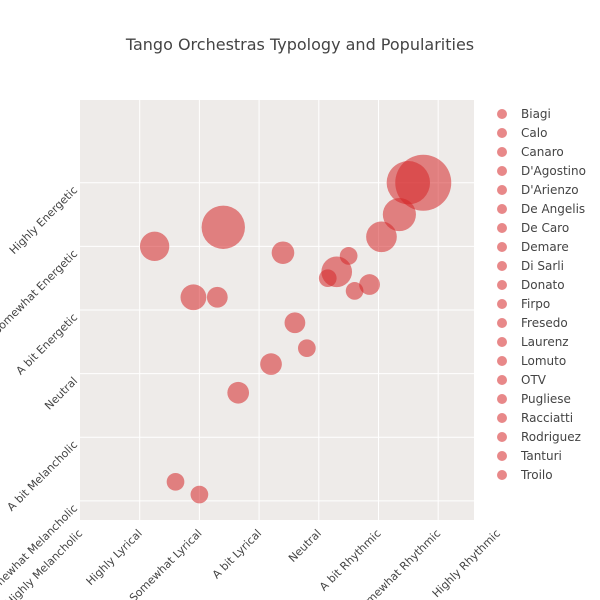 Image resolution: width=600 pixels, height=600 pixels. What do you see at coordinates (534, 380) in the screenshot?
I see `legend-label: OTV` at bounding box center [534, 380].